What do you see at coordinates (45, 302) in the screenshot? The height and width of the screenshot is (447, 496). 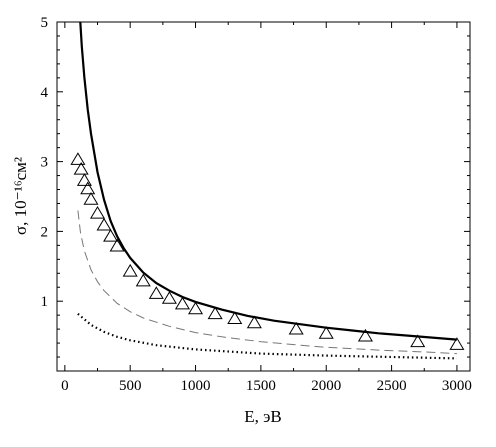 I see `y-tick-label-0: 1` at bounding box center [45, 302].